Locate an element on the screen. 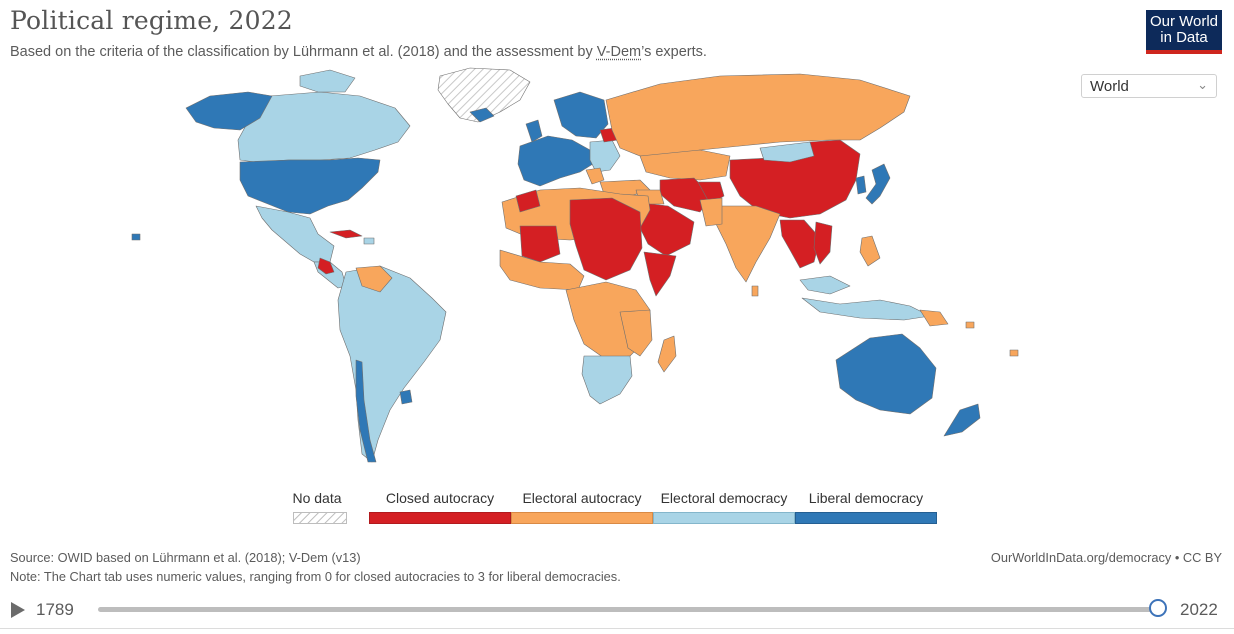 This screenshot has width=1234, height=634. greenland-region is located at coordinates (484, 95).